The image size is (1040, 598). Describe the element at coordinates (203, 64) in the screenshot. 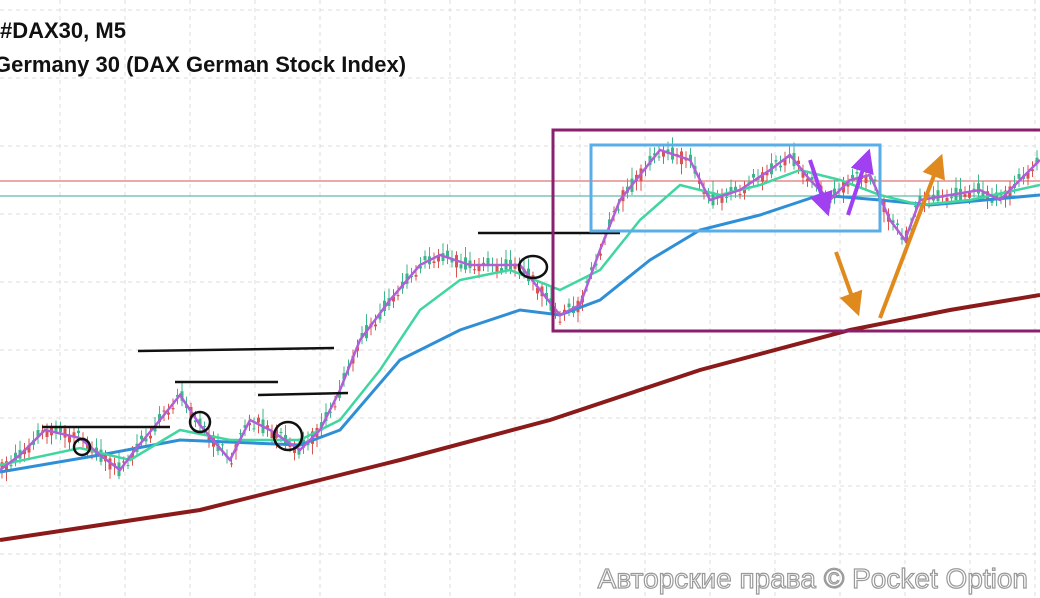

I see `instrument-name: Germany 30 (DAX German Stock Index)` at that location.